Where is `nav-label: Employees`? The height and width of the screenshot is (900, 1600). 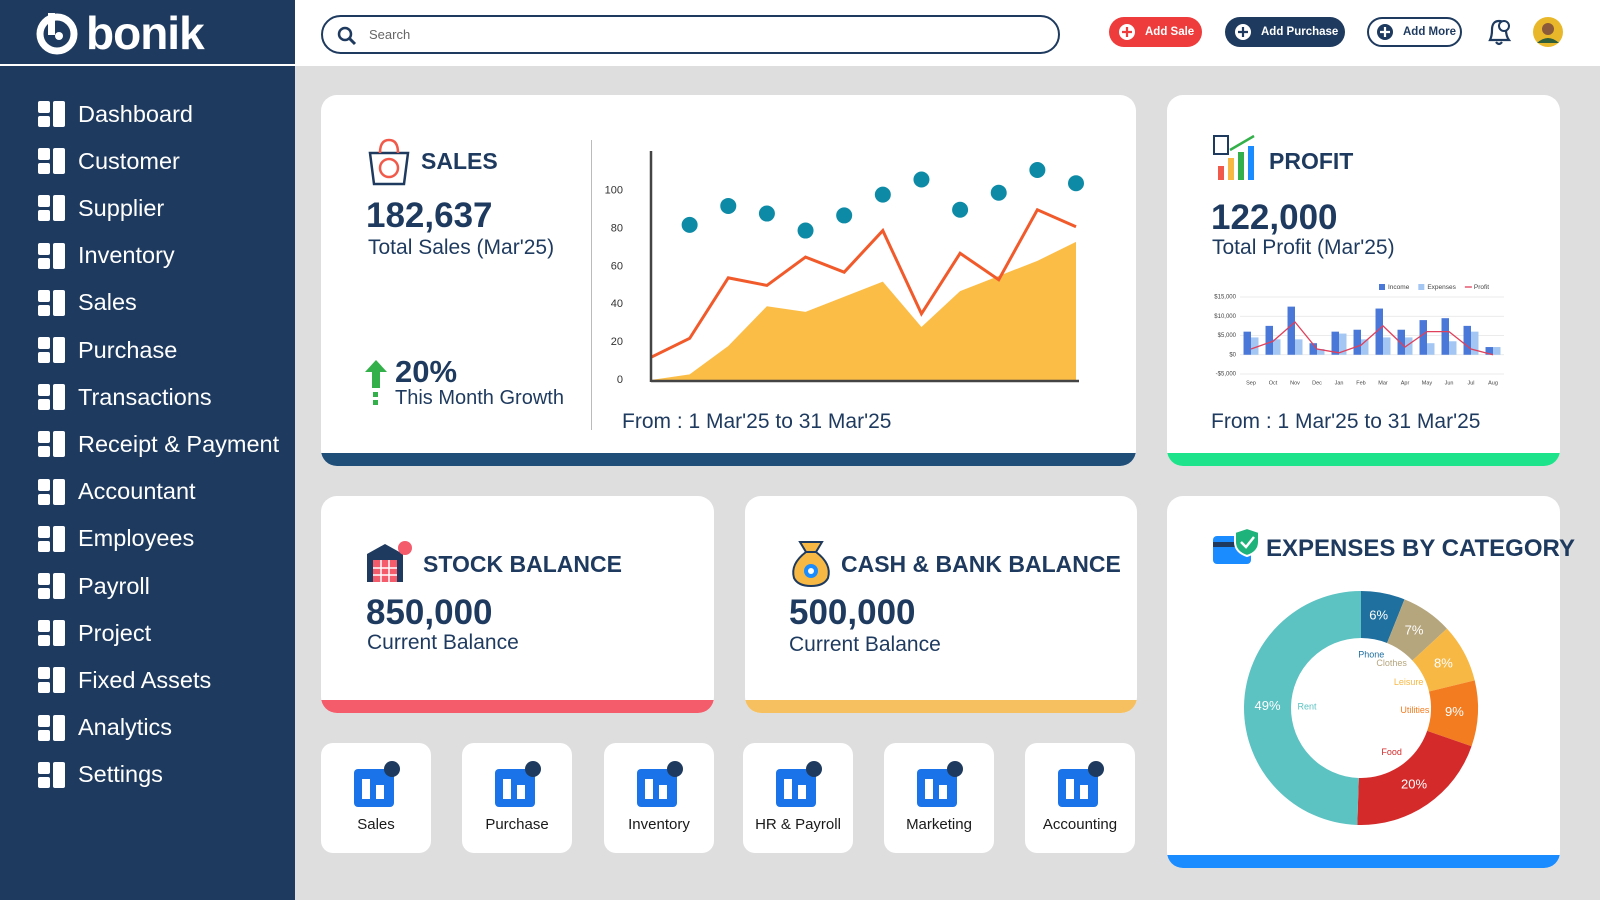
nav-label: Employees is located at coordinates (136, 538).